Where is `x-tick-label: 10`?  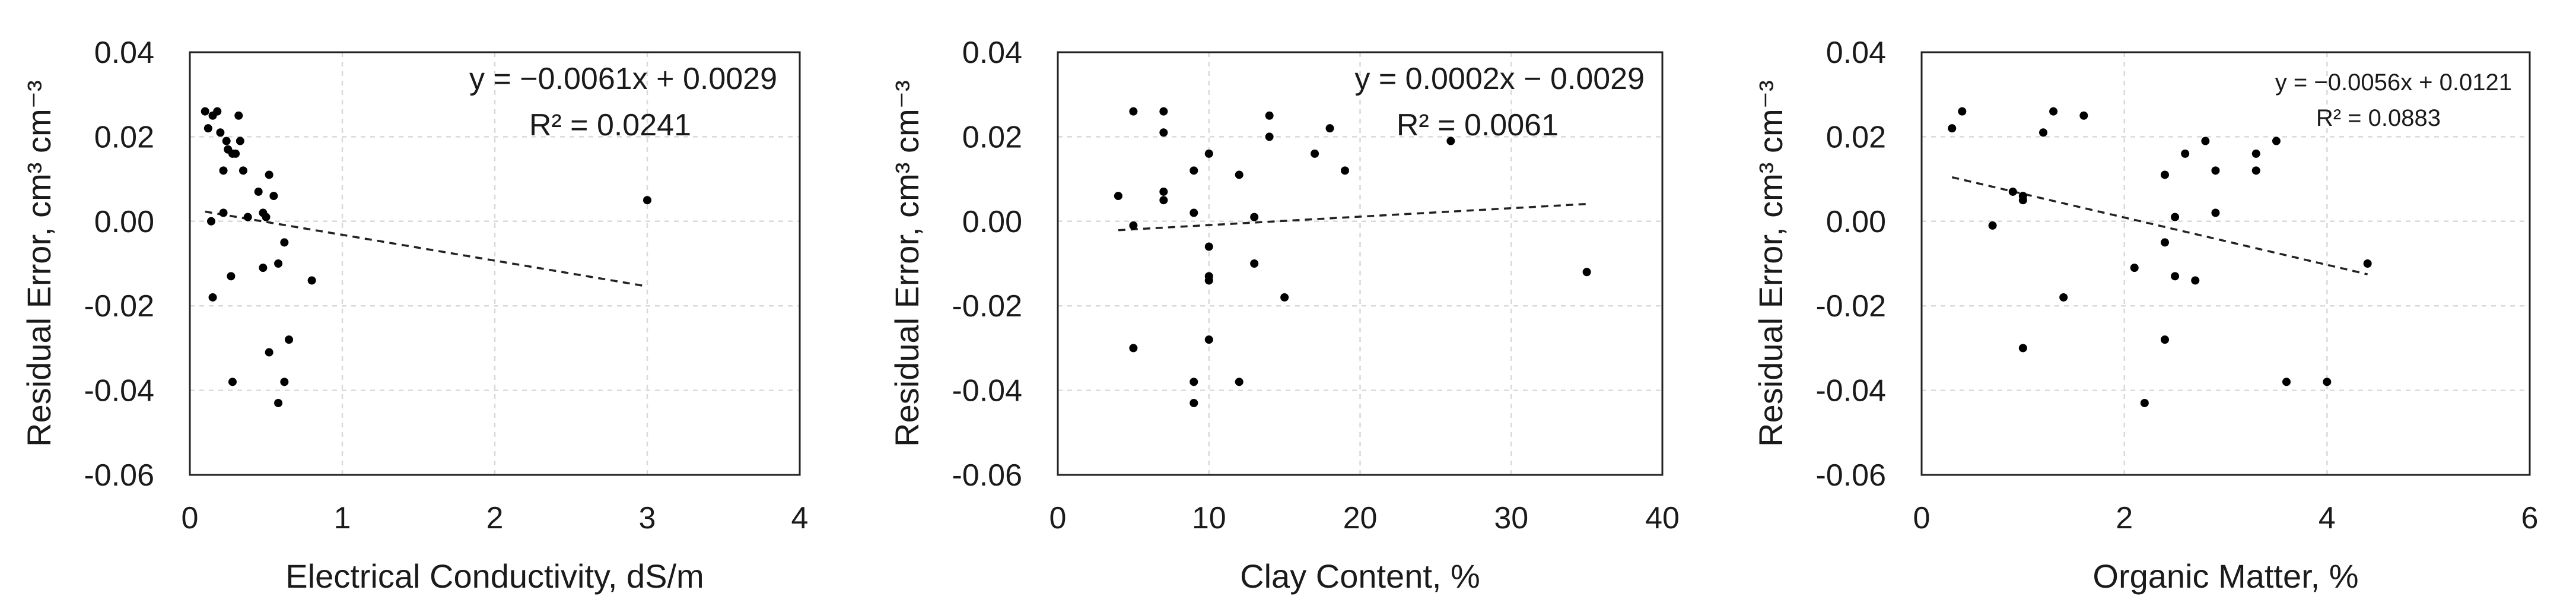 x-tick-label: 10 is located at coordinates (1209, 518).